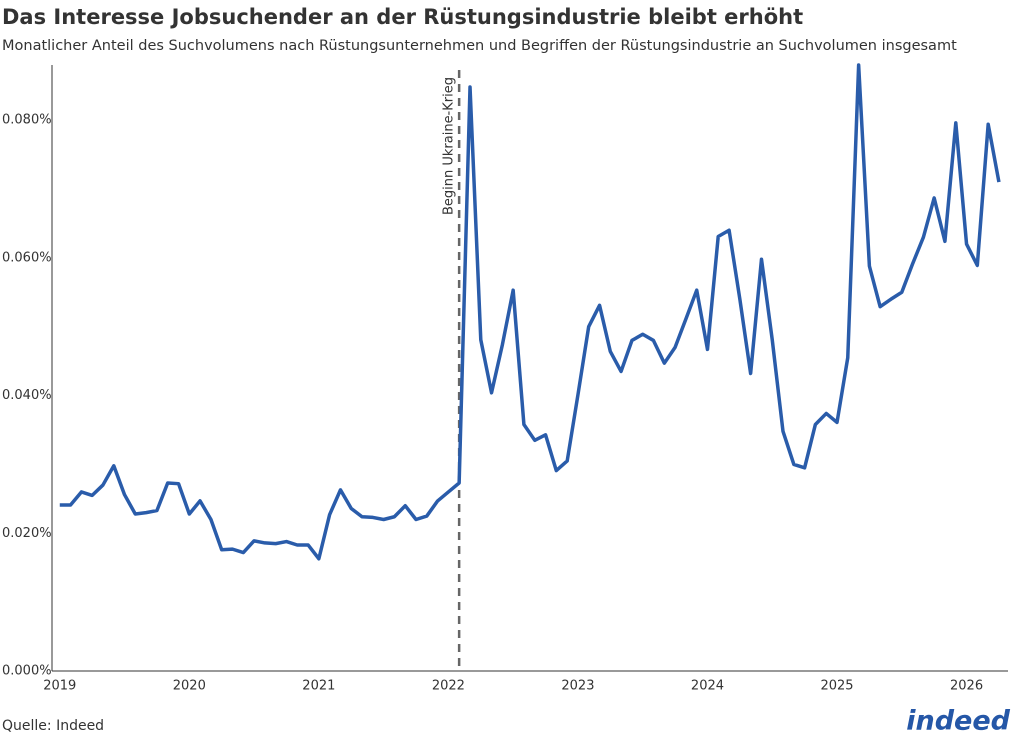 Image resolution: width=1024 pixels, height=745 pixels. What do you see at coordinates (448, 686) in the screenshot?
I see `x-tick-label: 2022` at bounding box center [448, 686].